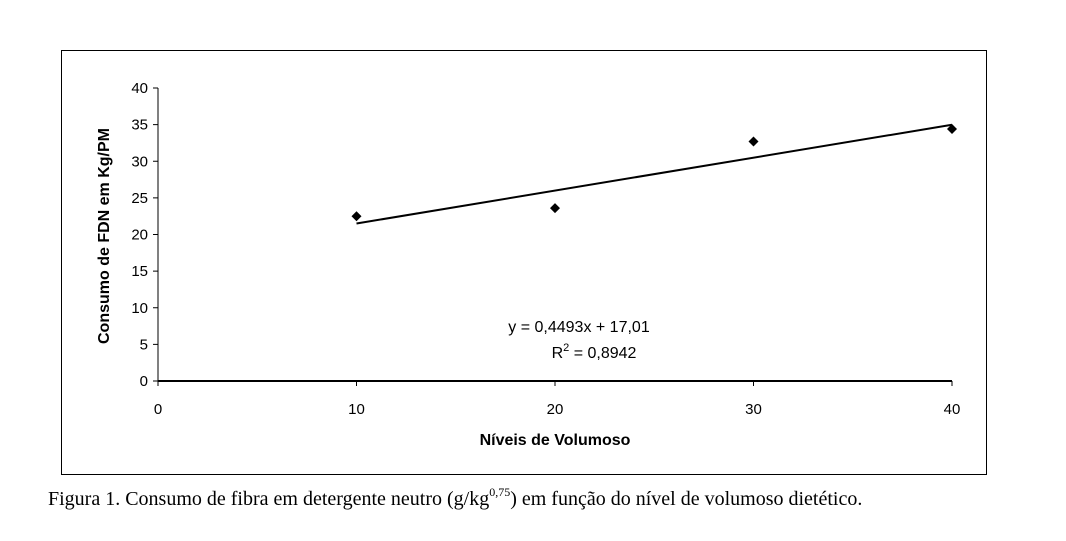  I want to click on trendline-equation: y = 0,4493x + 17,01, so click(579, 327).